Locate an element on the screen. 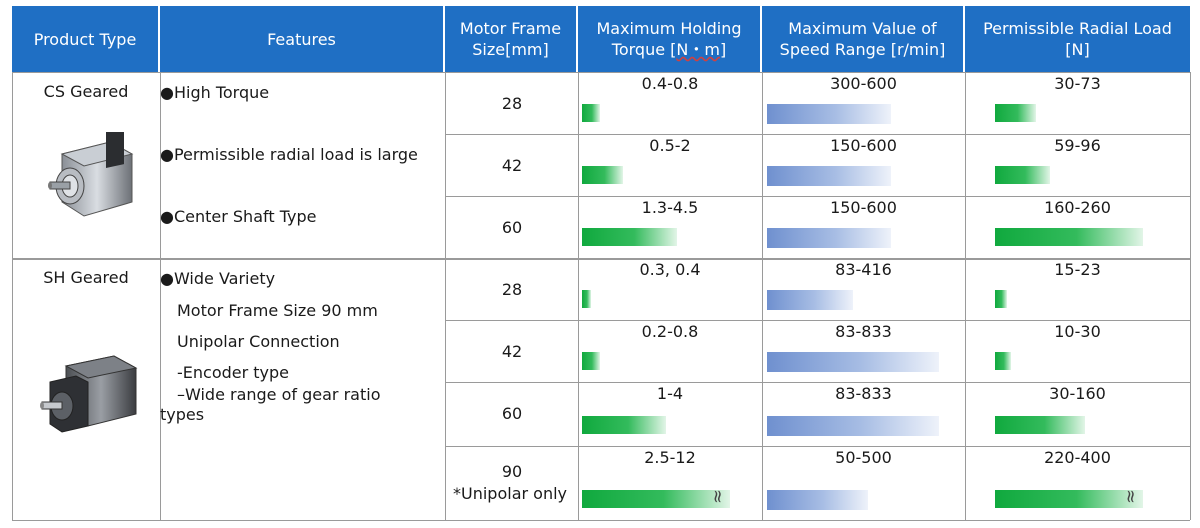  header-torque-label: Maximum Holding Torque [N・m] is located at coordinates (668, 39).